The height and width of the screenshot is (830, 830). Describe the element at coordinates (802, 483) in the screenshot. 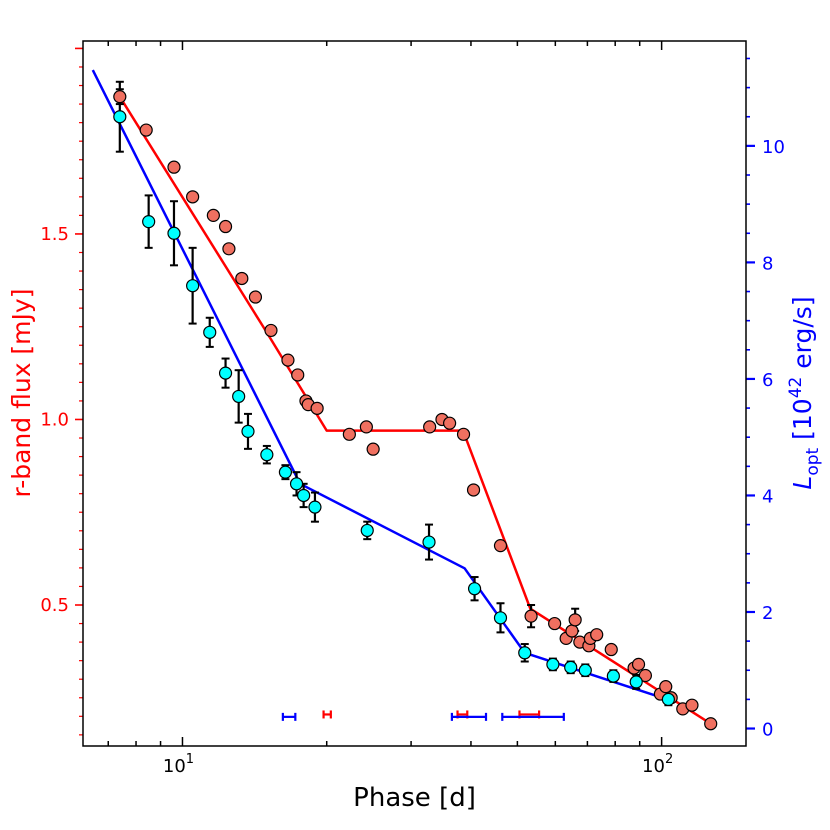

I see `right-axis-label-base: L` at that location.